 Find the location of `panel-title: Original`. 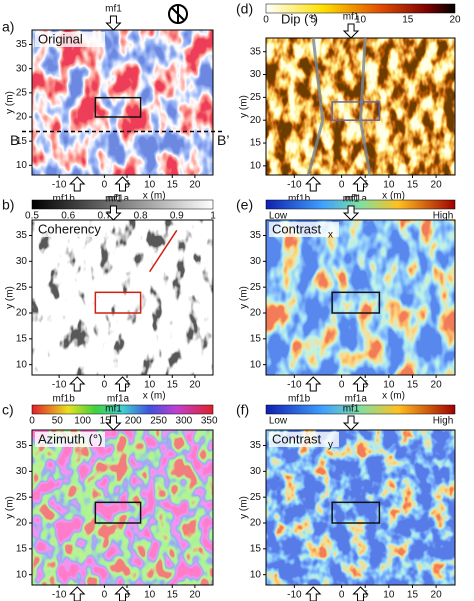

panel-title: Original is located at coordinates (60, 38).